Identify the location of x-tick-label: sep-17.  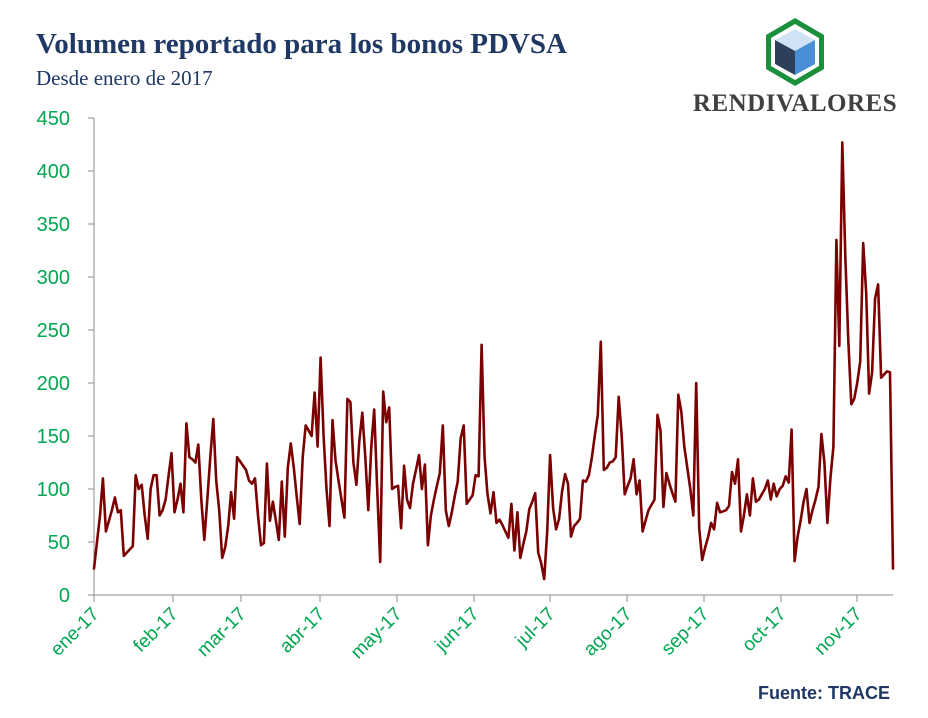
(686, 632).